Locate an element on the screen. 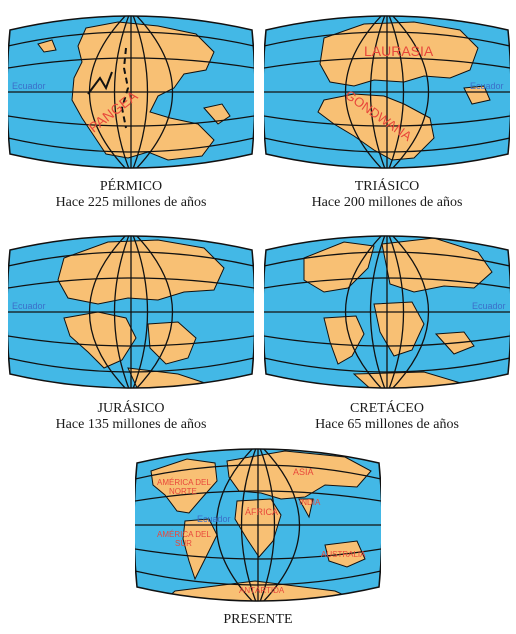  jurassic-caption: JURÁSICO Hace 135 millones de años is located at coordinates (131, 417).